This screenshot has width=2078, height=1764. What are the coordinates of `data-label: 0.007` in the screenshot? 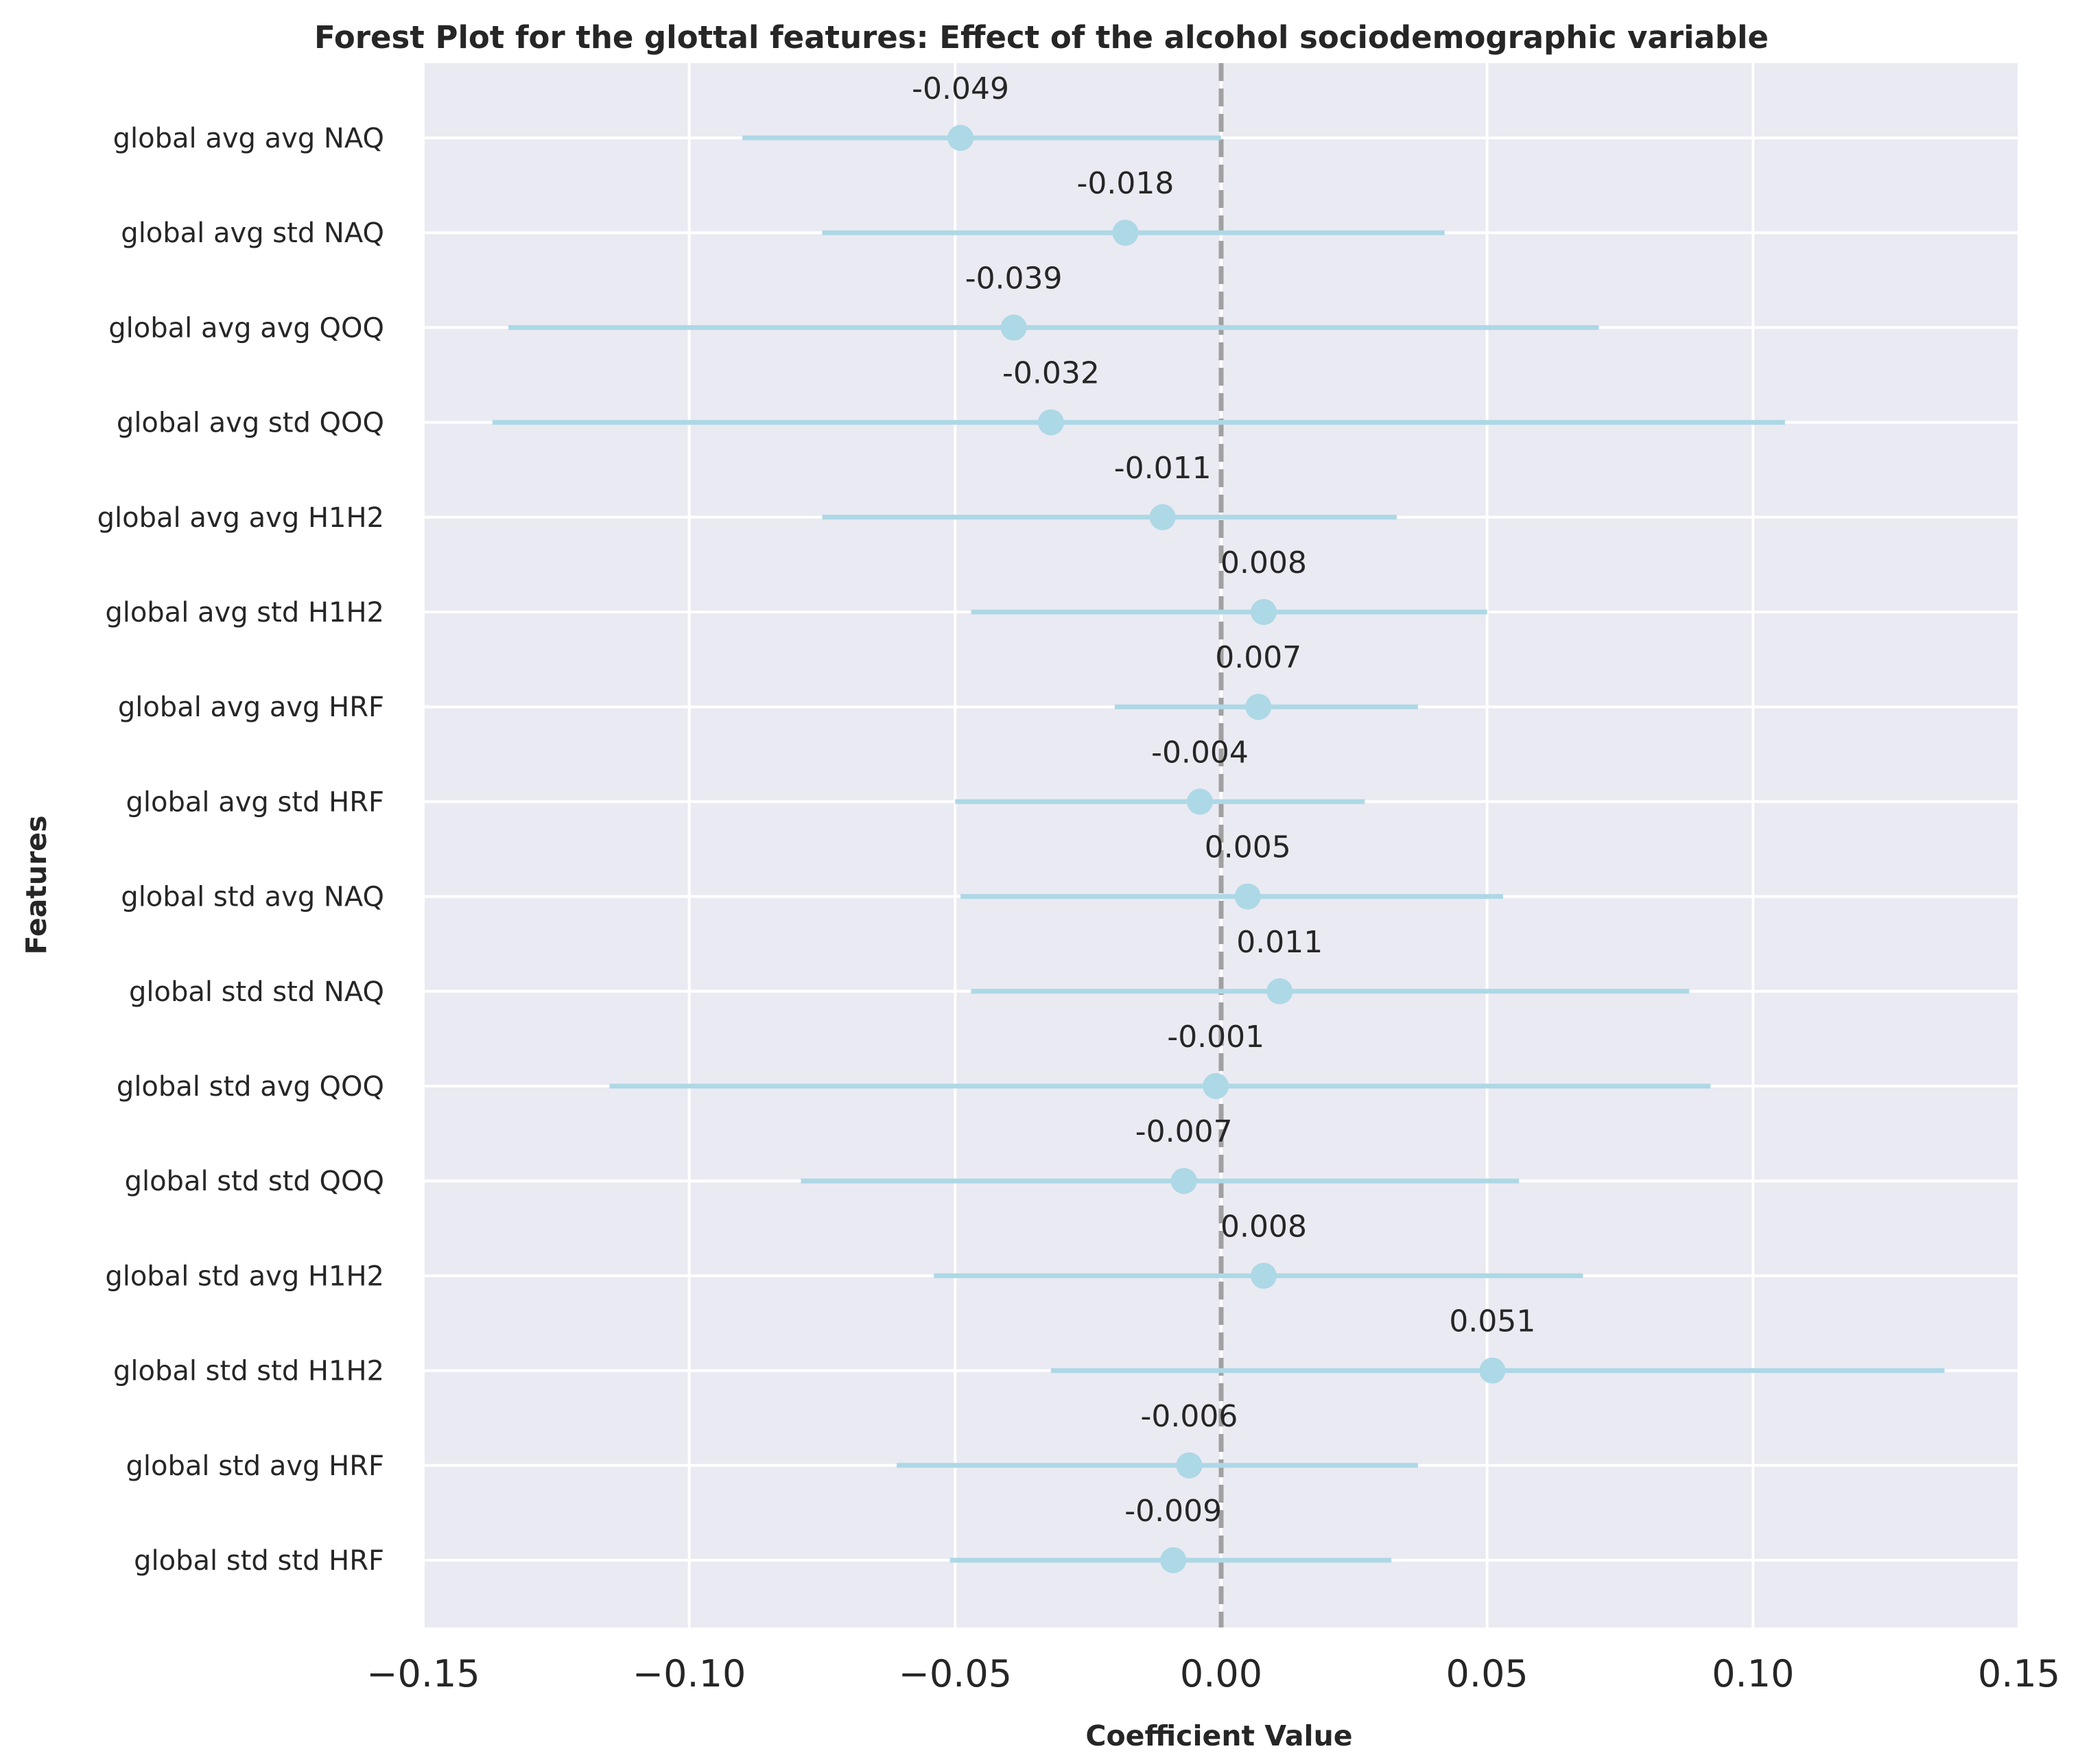 It's located at (1258, 657).